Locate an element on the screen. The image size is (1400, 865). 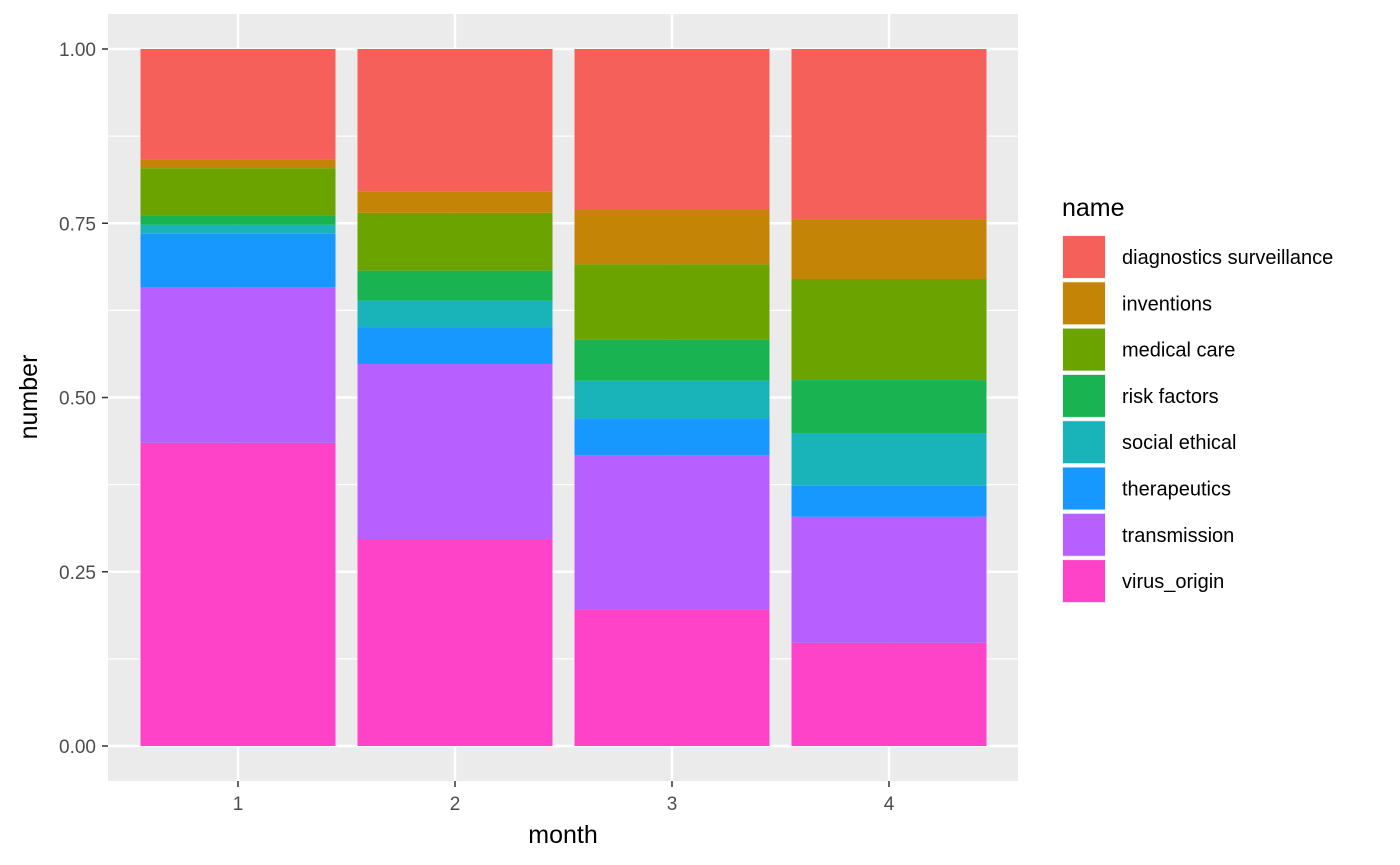
y-axis: 0.00 0.25 0.50 0.75 1.00 is located at coordinates (83, 399).